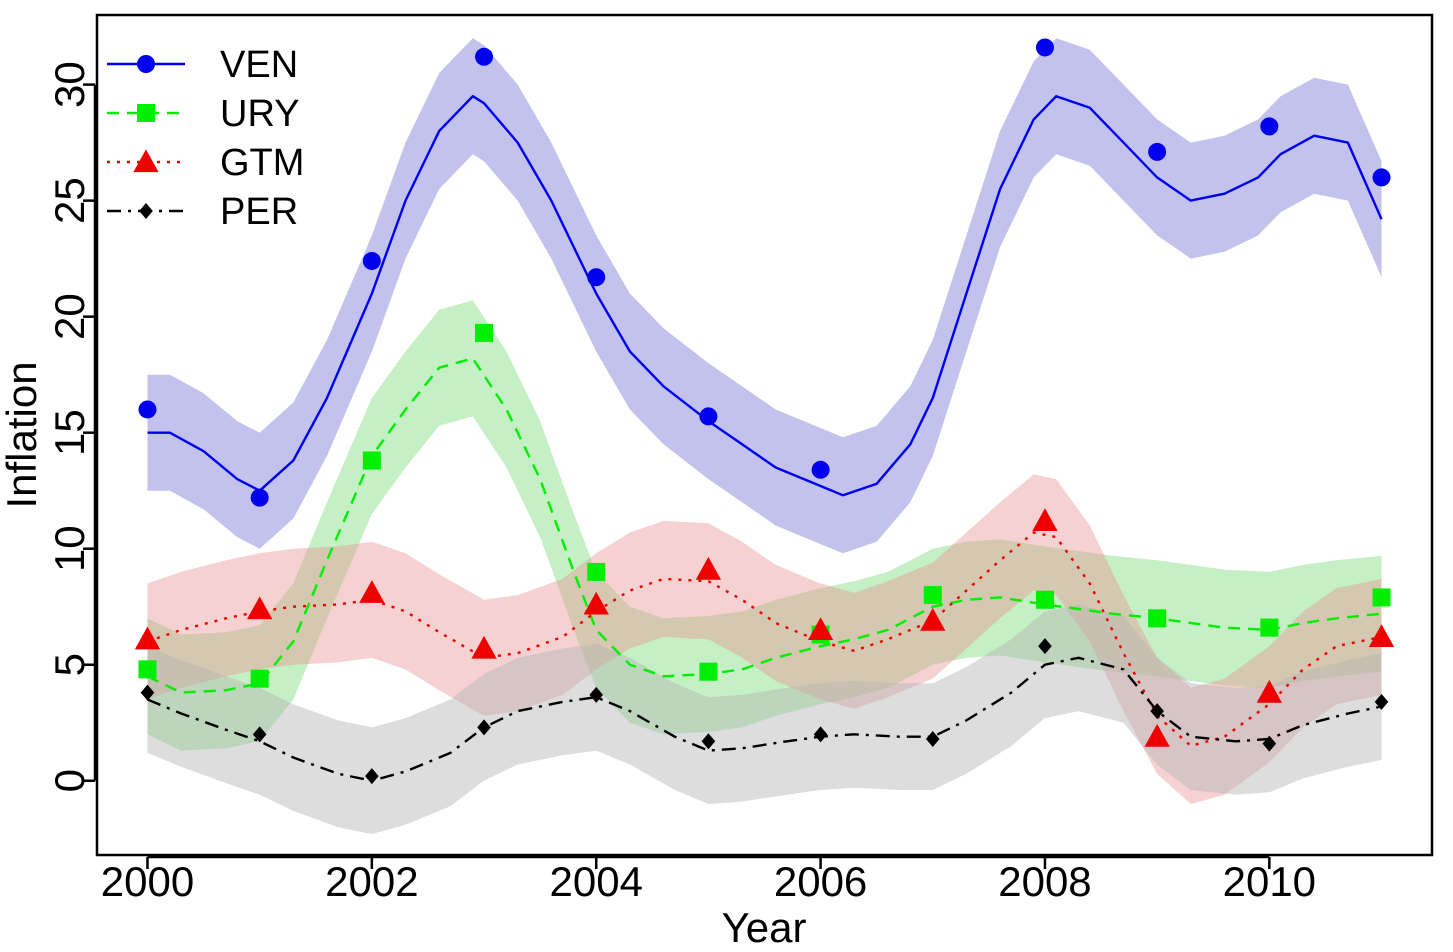 This screenshot has width=1453, height=952. I want to click on y-tick-label-5: 5, so click(69, 664).